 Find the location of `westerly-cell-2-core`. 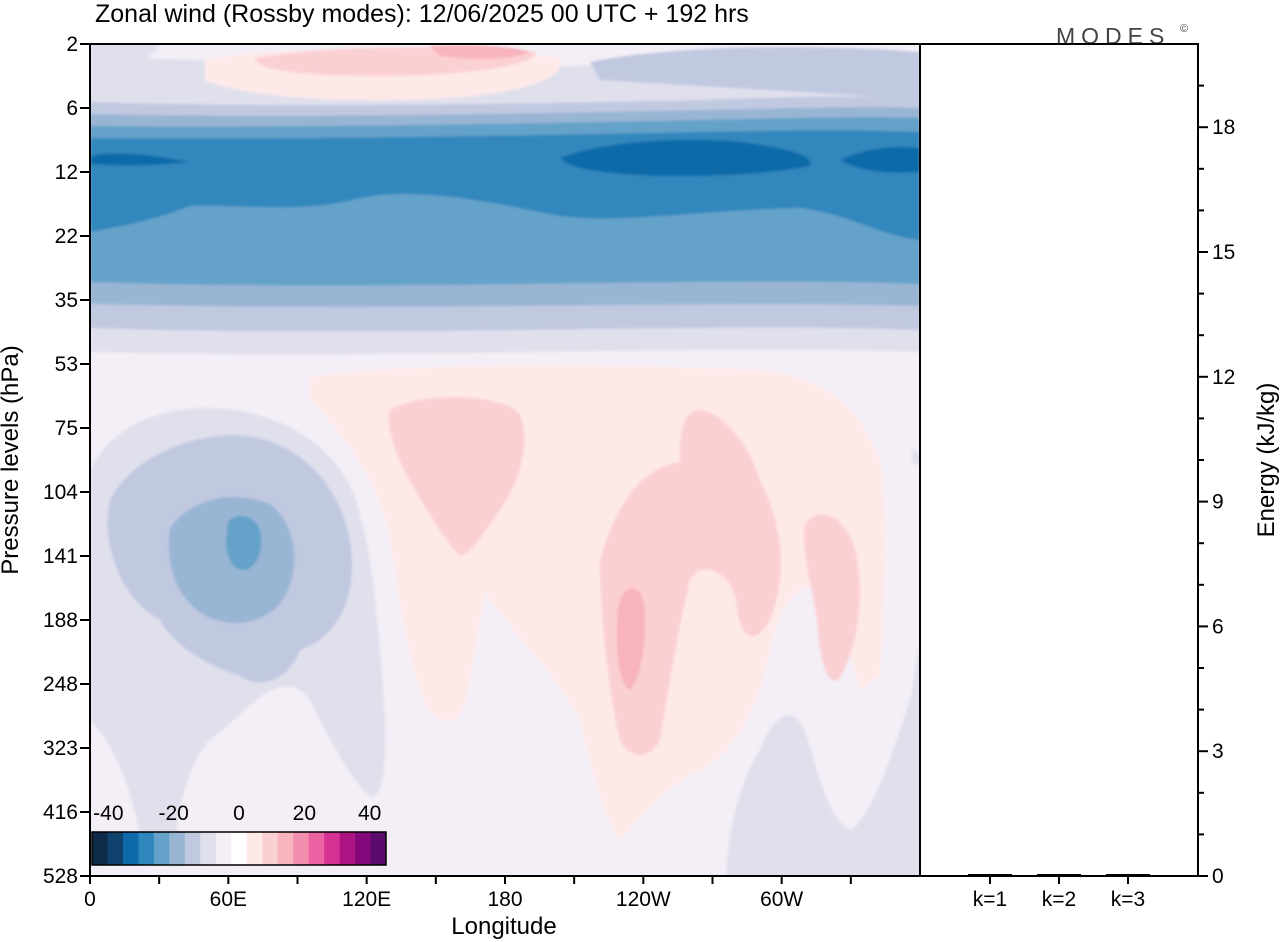

westerly-cell-2-core is located at coordinates (631, 638).